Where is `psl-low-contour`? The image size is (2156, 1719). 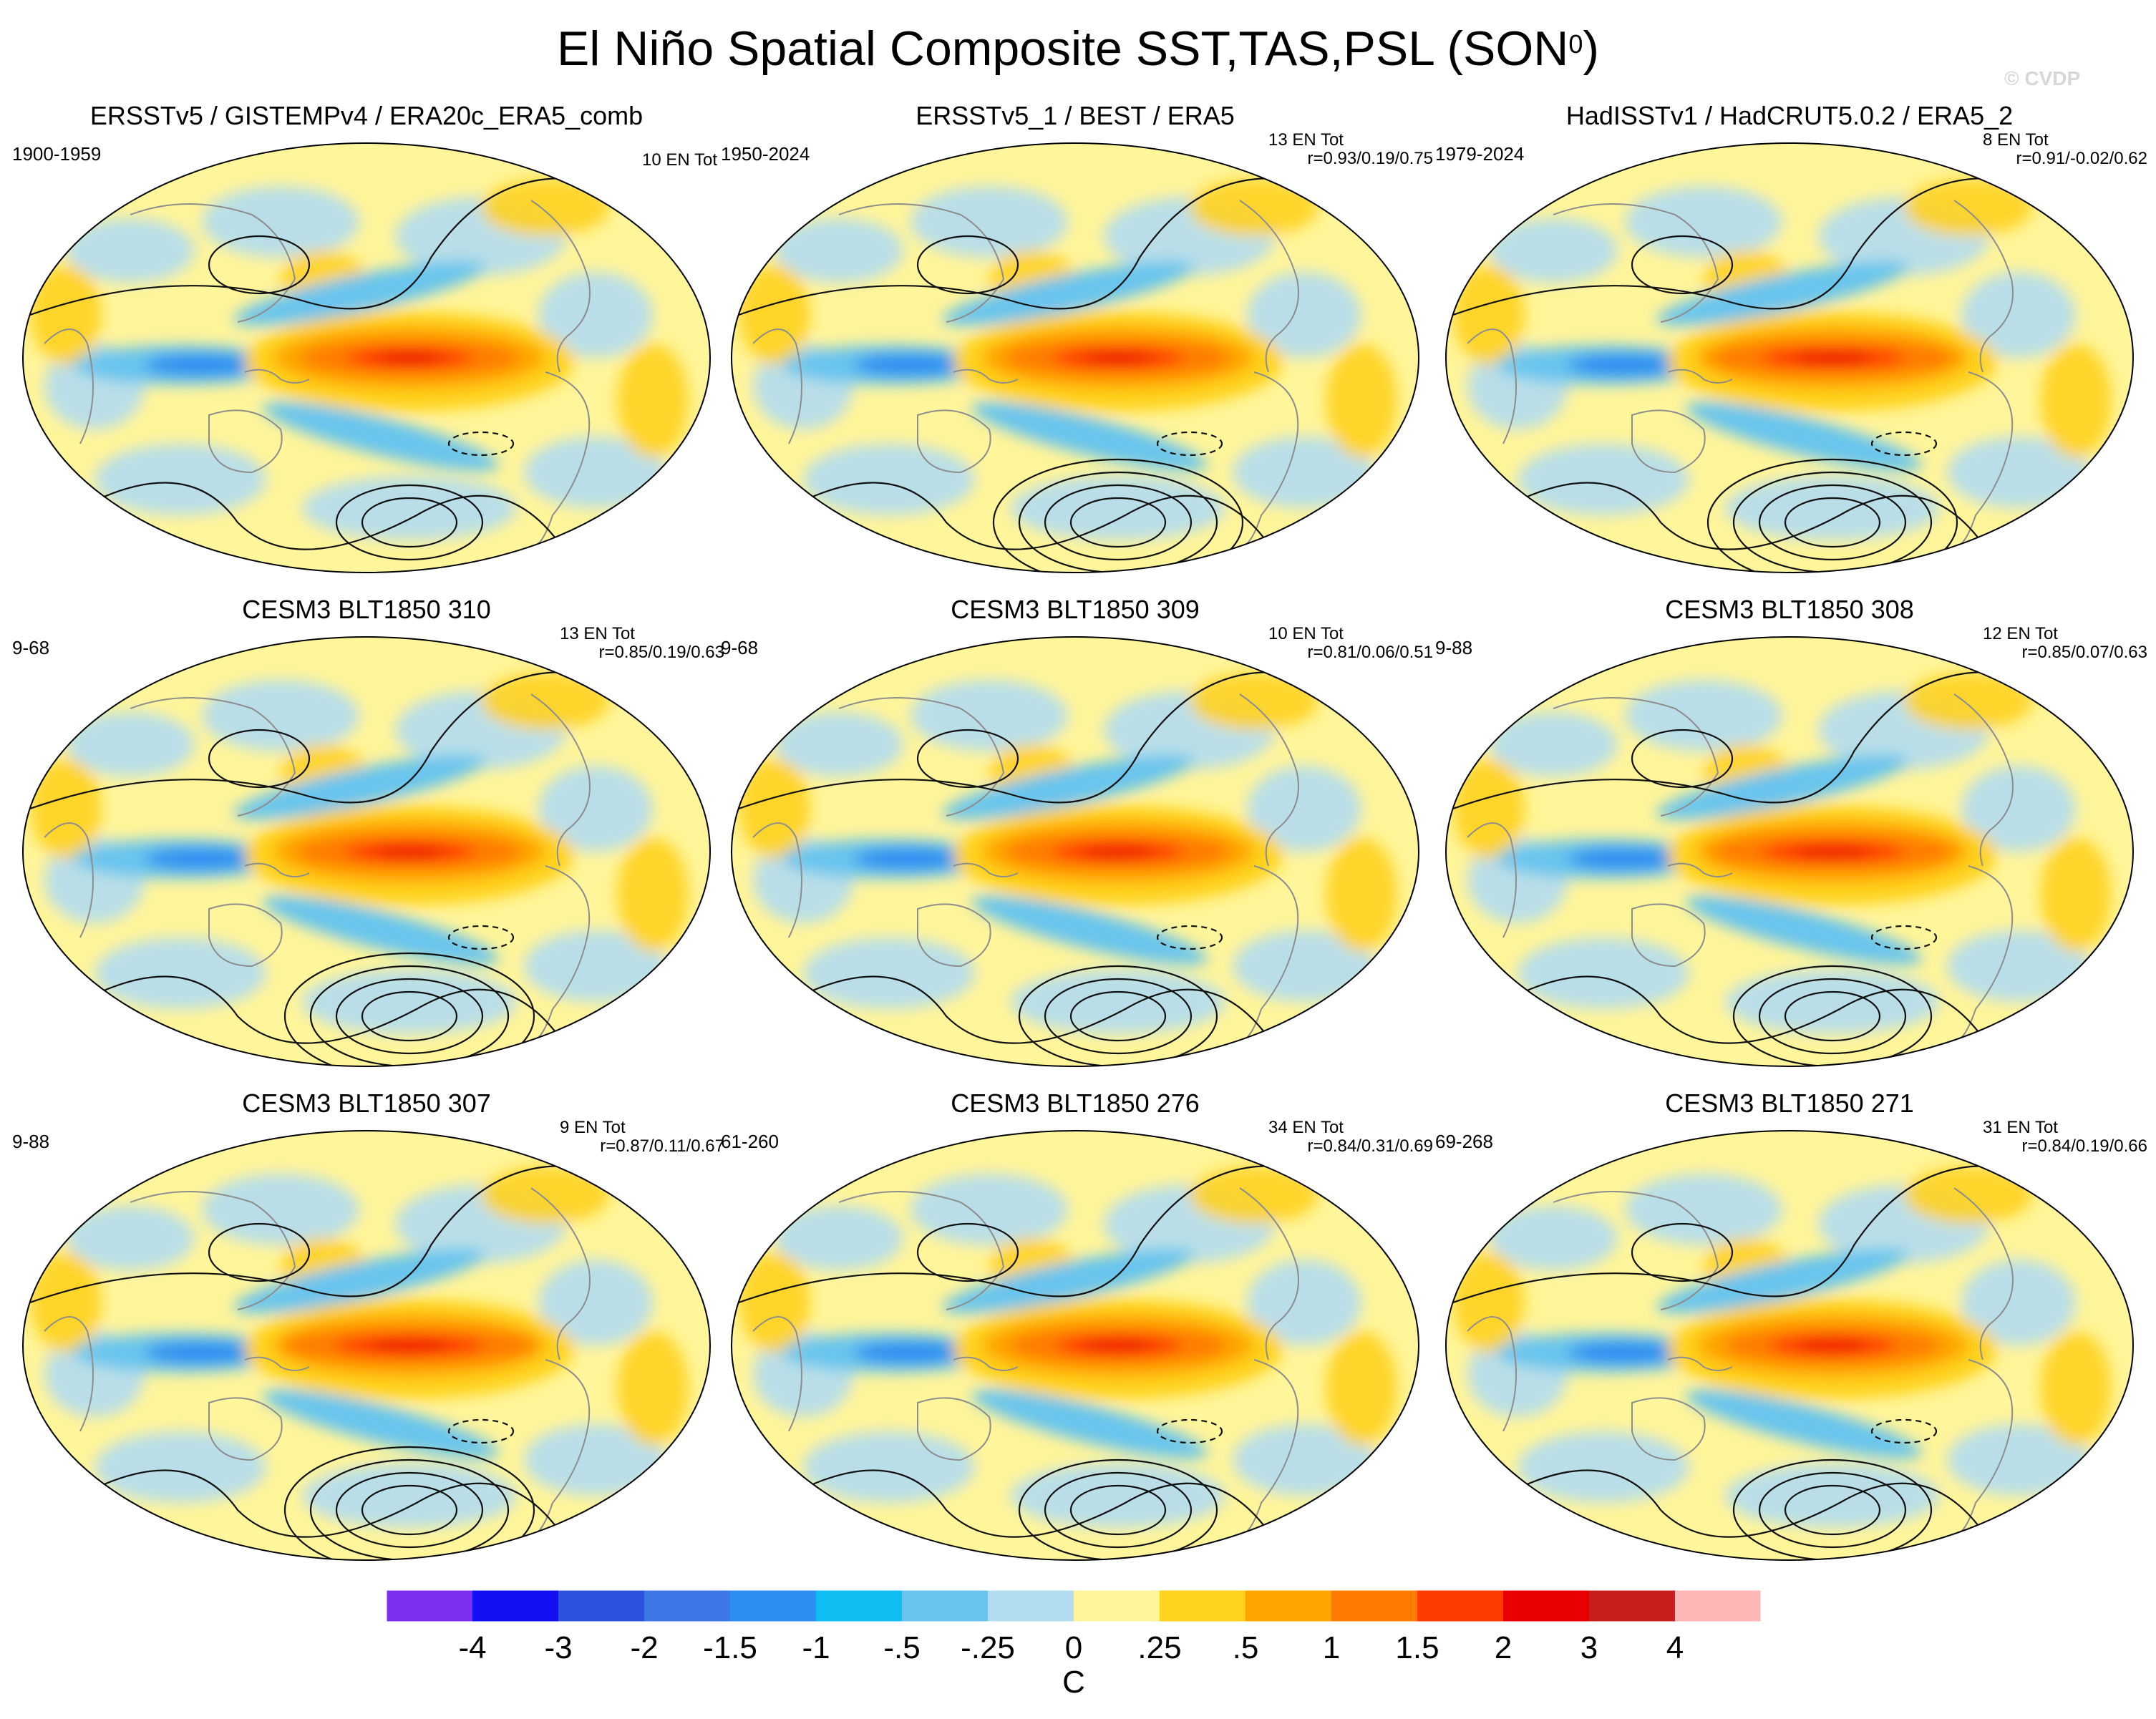 psl-low-contour is located at coordinates (481, 1431).